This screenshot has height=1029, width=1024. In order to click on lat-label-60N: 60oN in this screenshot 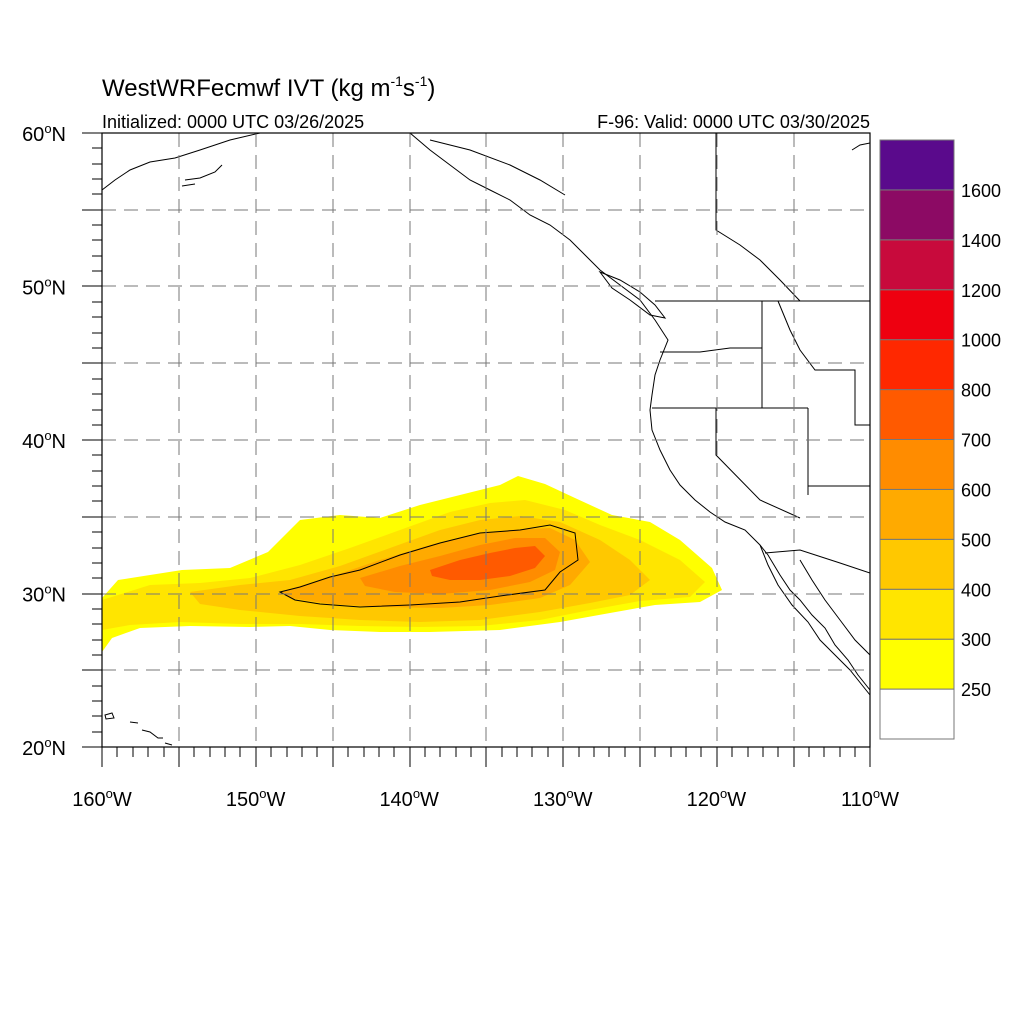, I will do `click(44, 133)`.